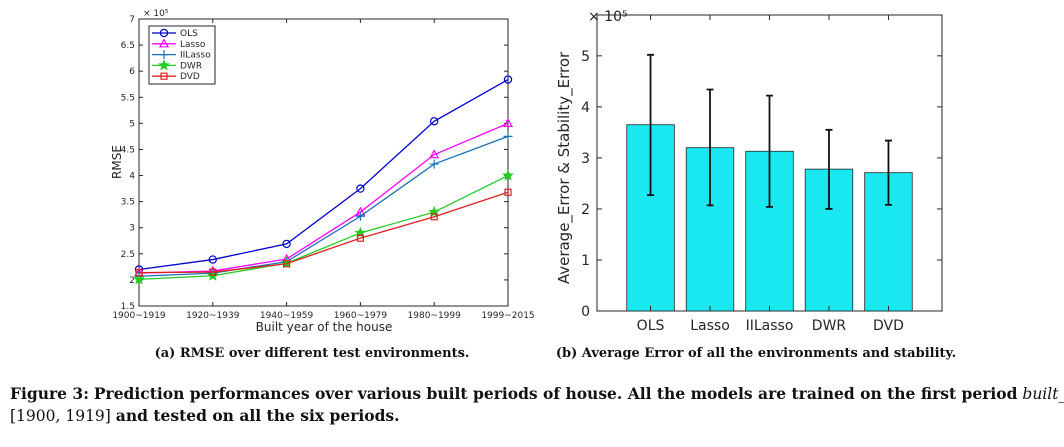  Describe the element at coordinates (60, 416) in the screenshot. I see `caption-interval: [1900, 1919]` at that location.